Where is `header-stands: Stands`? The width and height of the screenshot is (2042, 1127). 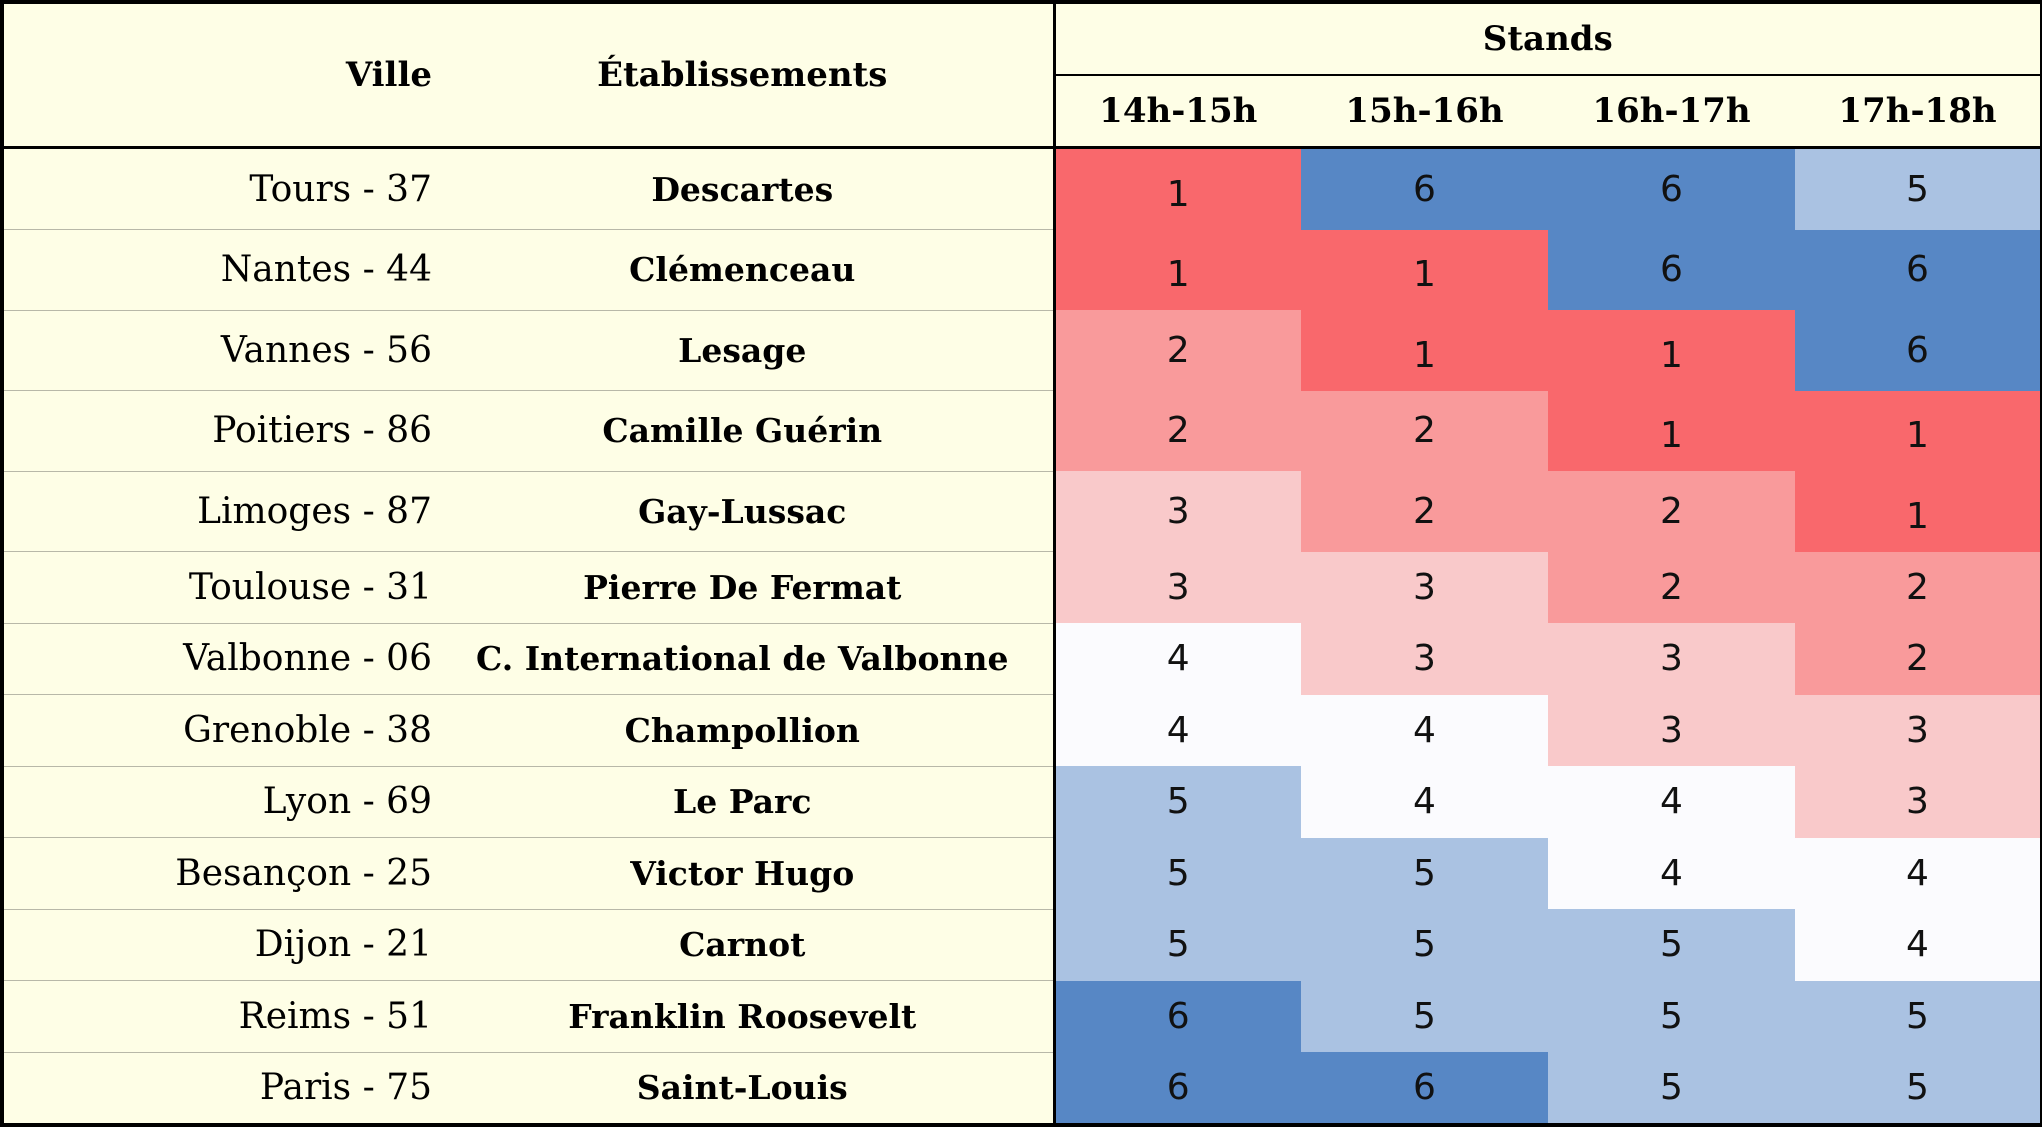 header-stands: Stands is located at coordinates (1547, 39).